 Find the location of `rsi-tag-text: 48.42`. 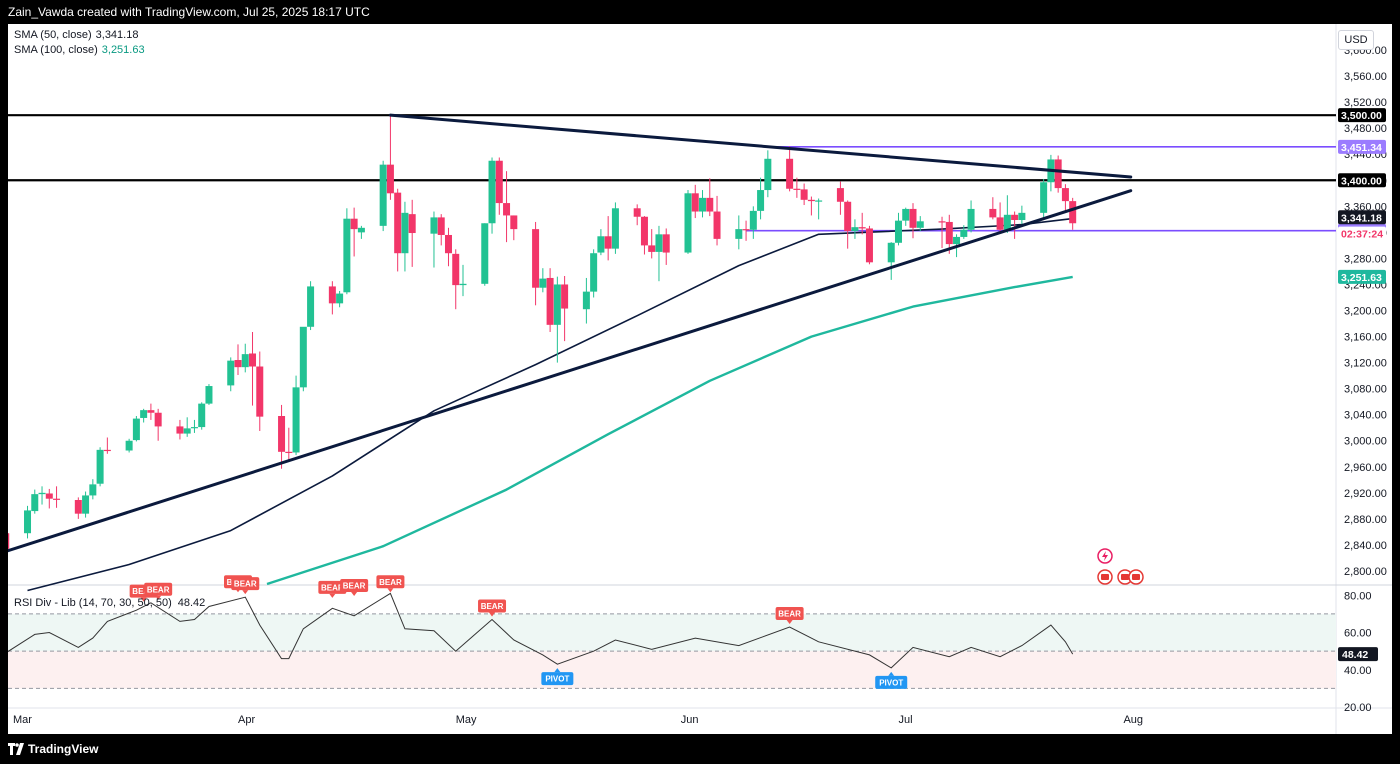

rsi-tag-text: 48.42 is located at coordinates (1355, 655).